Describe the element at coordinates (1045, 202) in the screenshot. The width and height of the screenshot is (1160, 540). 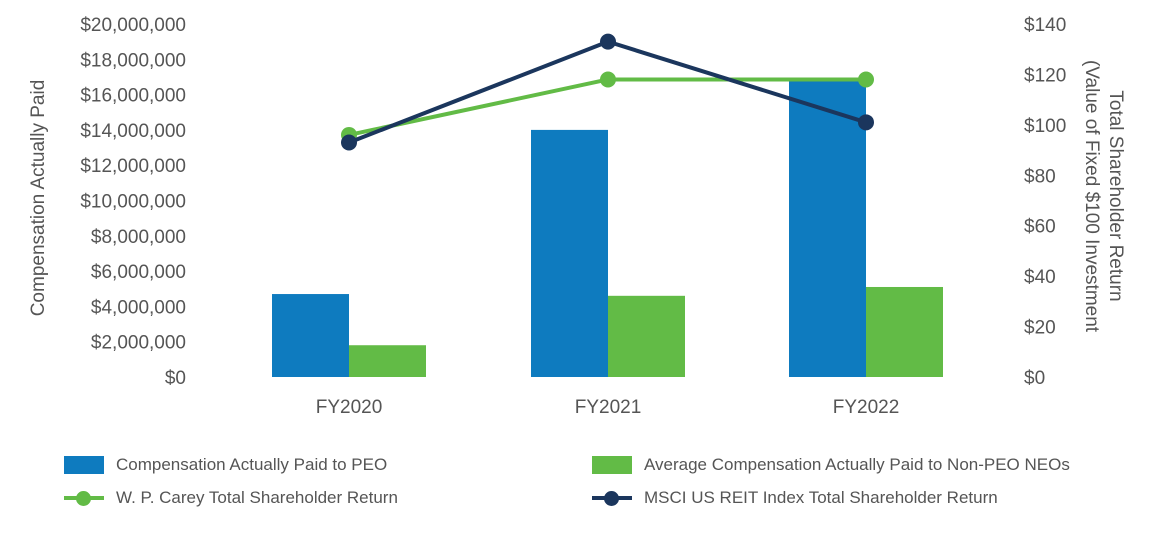
I see `right-axis-ticks: $0 $20 $40 $60 $80 $100 $120 $140` at that location.